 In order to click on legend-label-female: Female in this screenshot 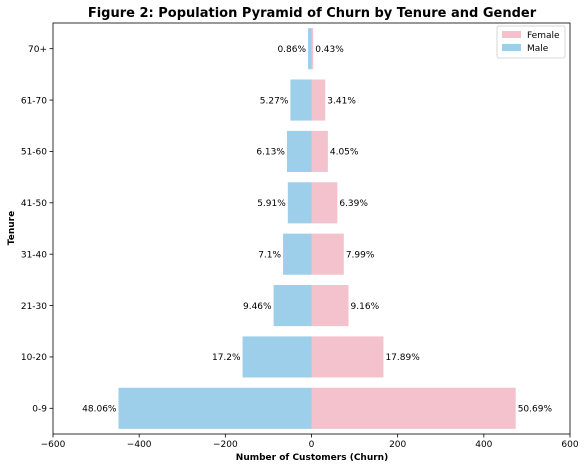, I will do `click(543, 36)`.